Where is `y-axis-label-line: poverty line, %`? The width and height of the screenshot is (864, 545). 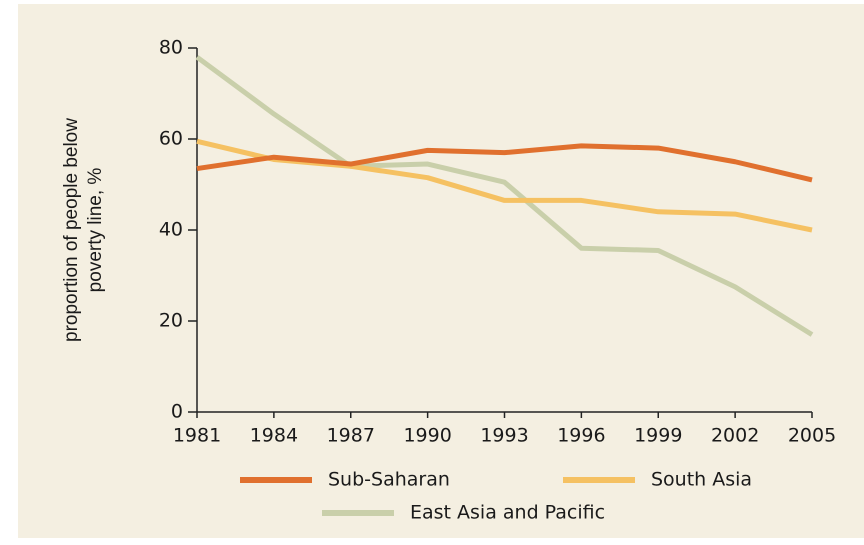 y-axis-label-line: poverty line, % is located at coordinates (95, 230).